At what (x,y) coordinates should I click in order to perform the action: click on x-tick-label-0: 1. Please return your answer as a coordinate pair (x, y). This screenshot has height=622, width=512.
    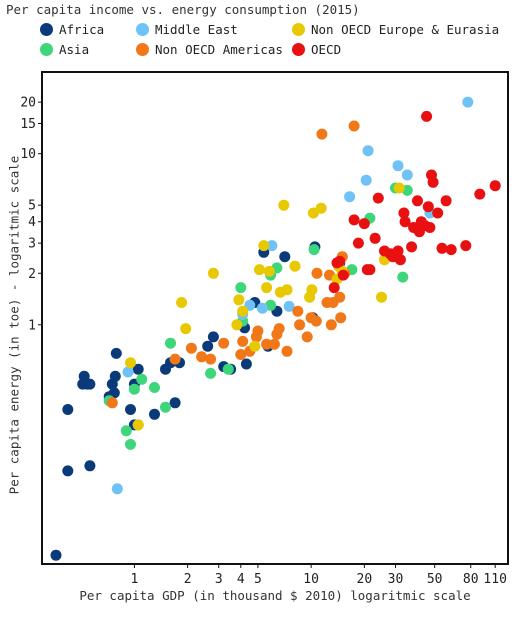
    Looking at the image, I should click on (134, 579).